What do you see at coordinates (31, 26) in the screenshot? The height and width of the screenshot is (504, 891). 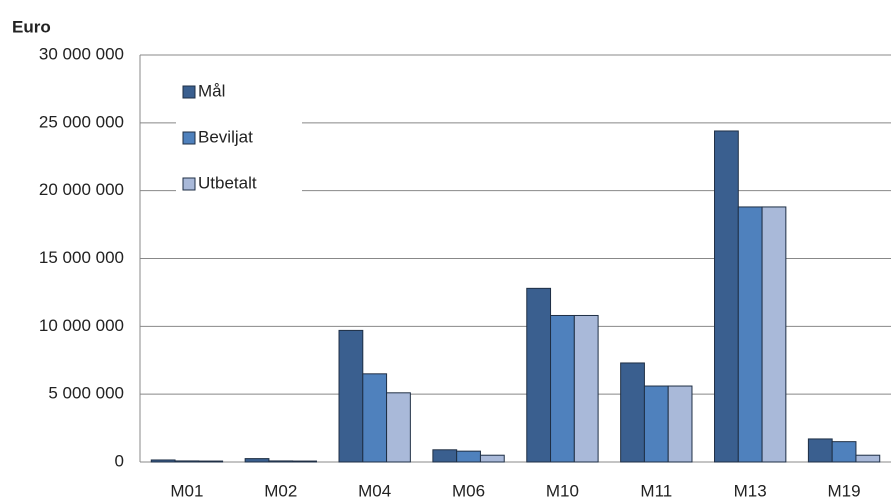 I see `y-axis-title: Euro` at bounding box center [31, 26].